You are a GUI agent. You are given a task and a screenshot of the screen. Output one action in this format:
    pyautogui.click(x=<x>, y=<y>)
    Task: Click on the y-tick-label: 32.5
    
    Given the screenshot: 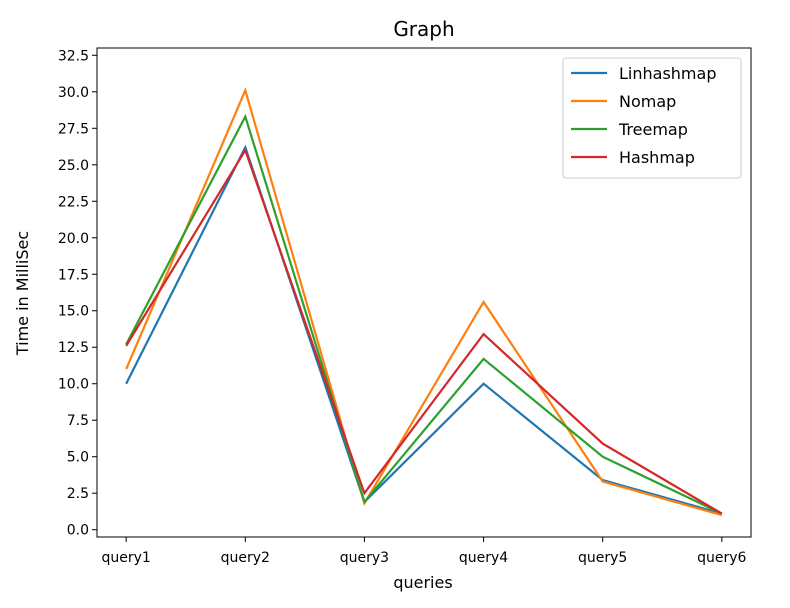 What is the action you would take?
    pyautogui.click(x=73, y=56)
    